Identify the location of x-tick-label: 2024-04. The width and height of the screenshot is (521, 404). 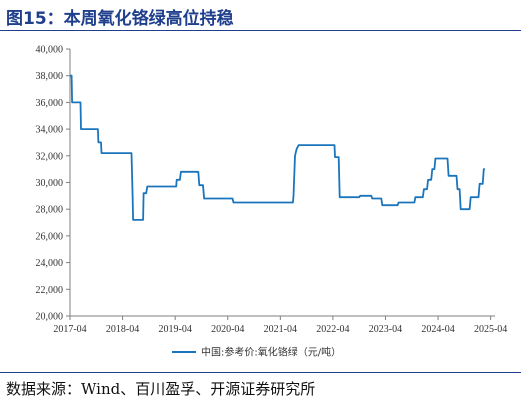
(437, 329).